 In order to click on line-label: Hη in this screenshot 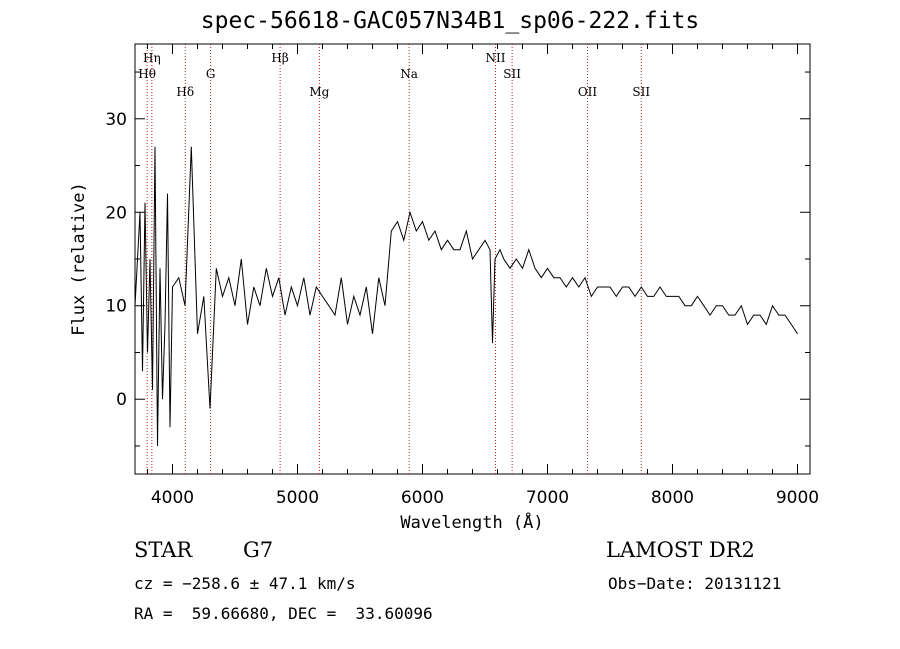, I will do `click(152, 58)`.